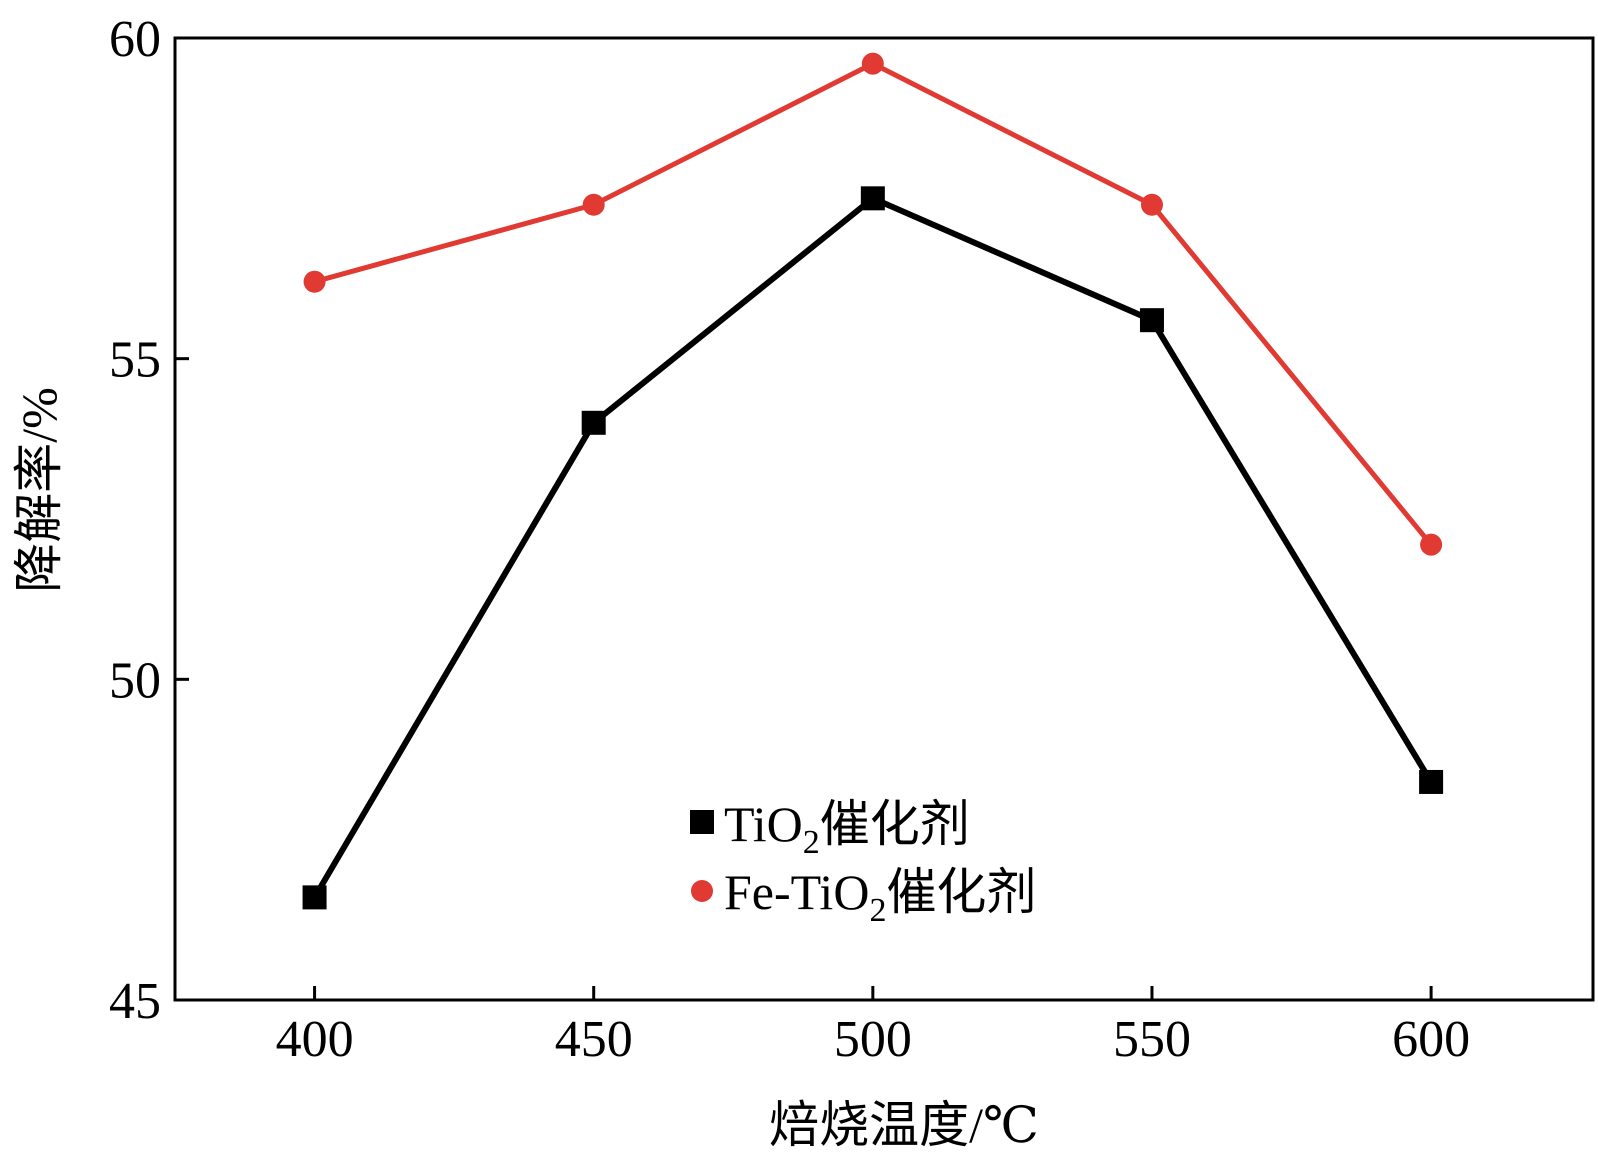  I want to click on legend-label-tio2: TiO2催化剂, so click(847, 828).